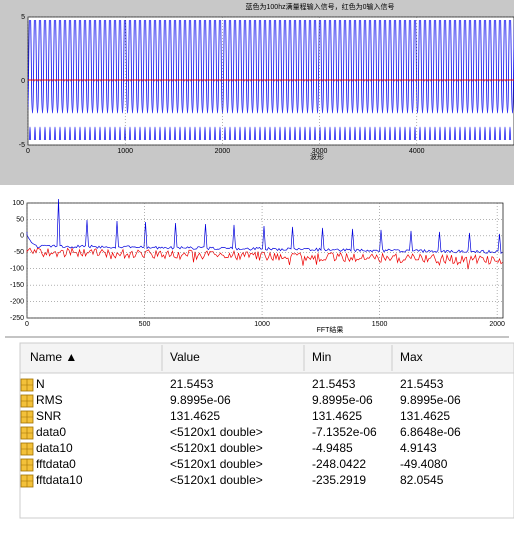 Image resolution: width=514 pixels, height=540 pixels. I want to click on cell: 4.9143, so click(418, 448).